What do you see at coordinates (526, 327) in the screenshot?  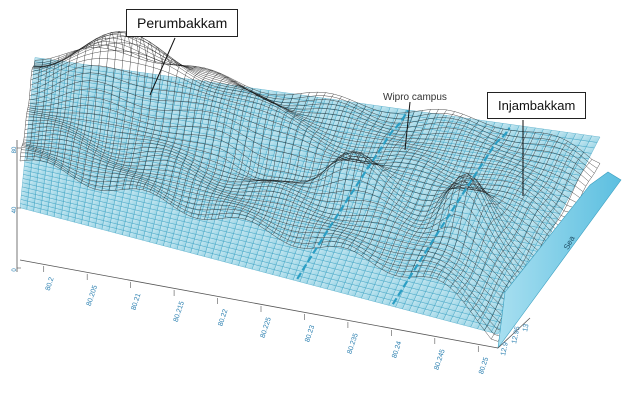 I see `y-tick-label: 13` at bounding box center [526, 327].